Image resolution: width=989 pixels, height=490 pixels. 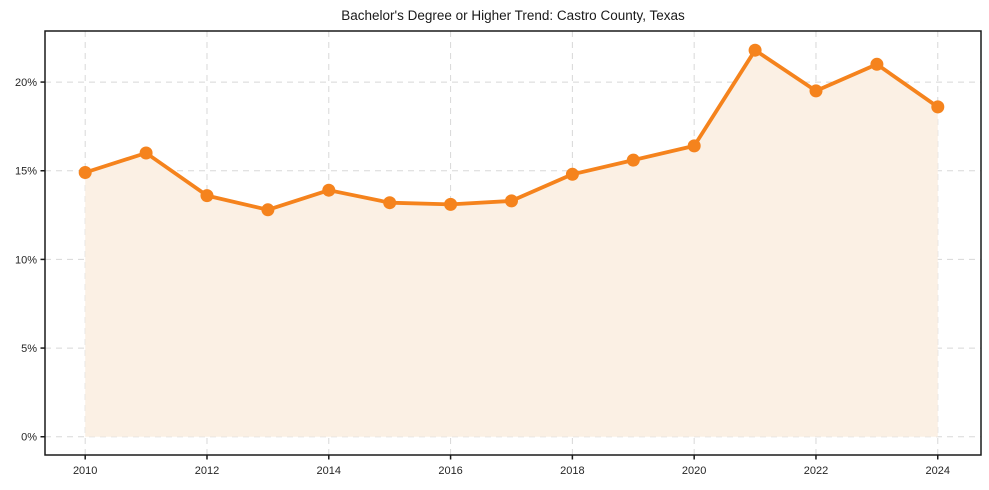 What do you see at coordinates (329, 471) in the screenshot?
I see `x-tick-label: 2014` at bounding box center [329, 471].